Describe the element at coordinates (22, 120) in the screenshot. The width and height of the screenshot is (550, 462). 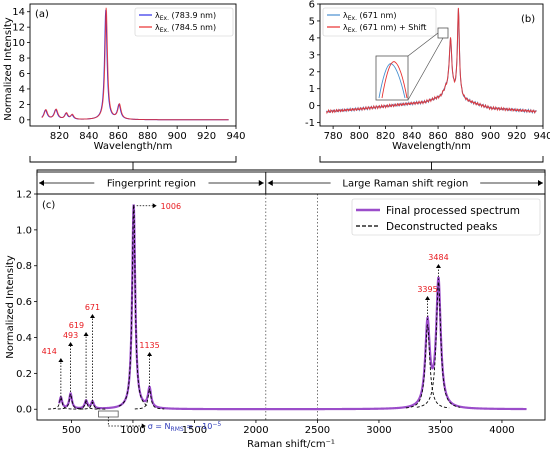
I see `y-tick-label-a: 0` at that location.